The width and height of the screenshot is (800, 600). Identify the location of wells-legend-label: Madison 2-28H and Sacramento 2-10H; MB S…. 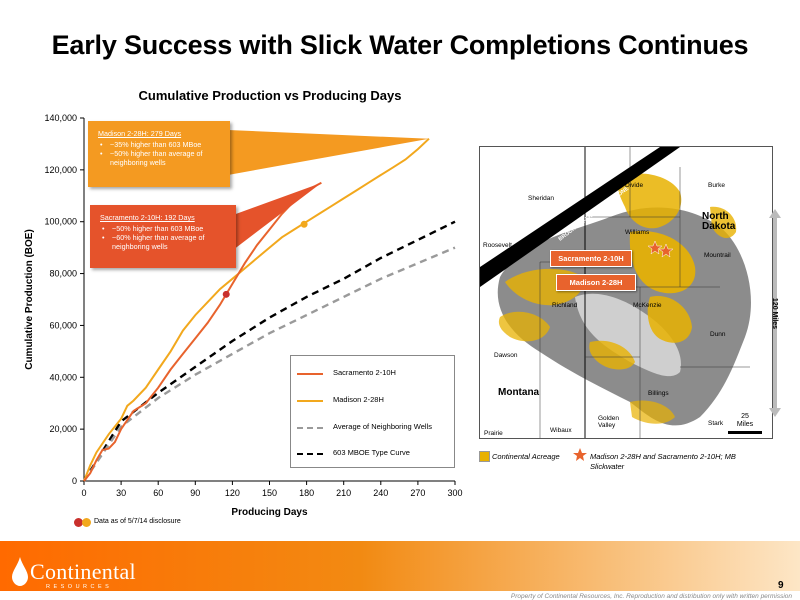
(663, 461).